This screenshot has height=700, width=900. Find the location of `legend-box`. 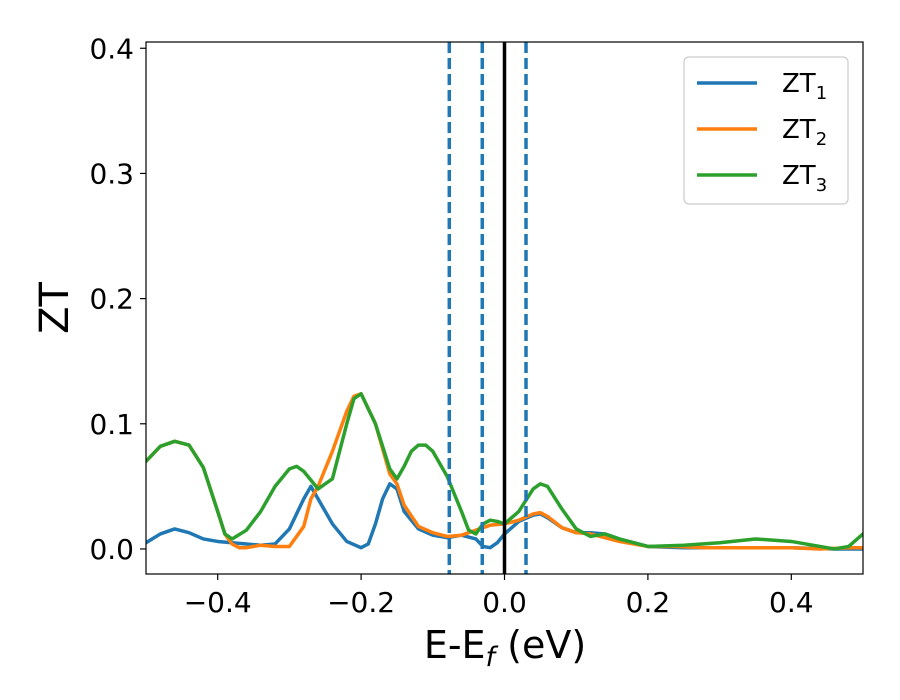

legend-box is located at coordinates (766, 130).